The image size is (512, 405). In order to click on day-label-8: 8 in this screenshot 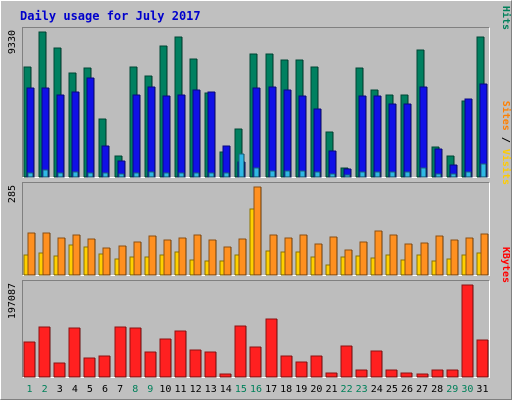, I will do `click(135, 389)`.